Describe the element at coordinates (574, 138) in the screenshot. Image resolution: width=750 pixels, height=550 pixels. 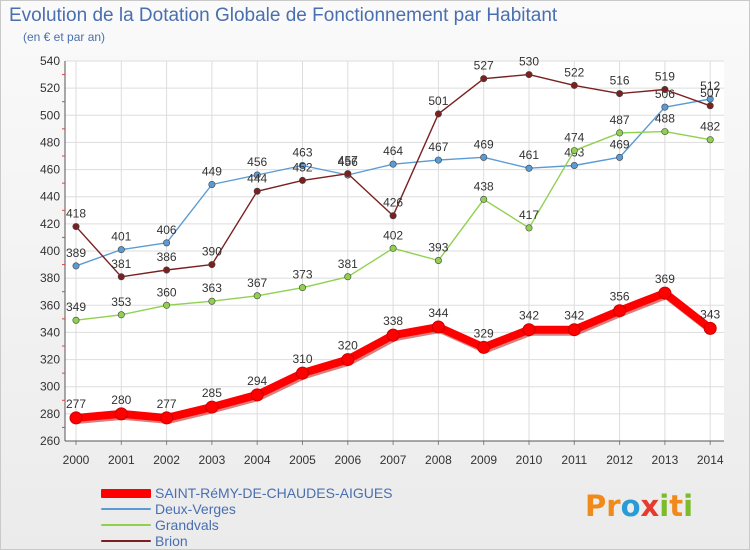
I see `data-label: 474` at that location.